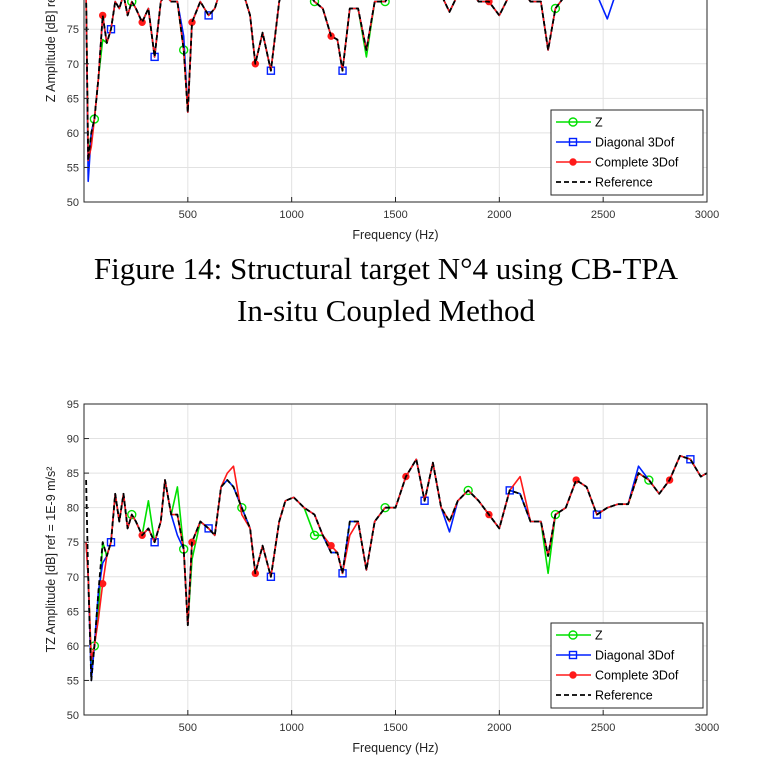 The image size is (772, 758). I want to click on caption-line-2: In-situ Coupled Method, so click(386, 310).